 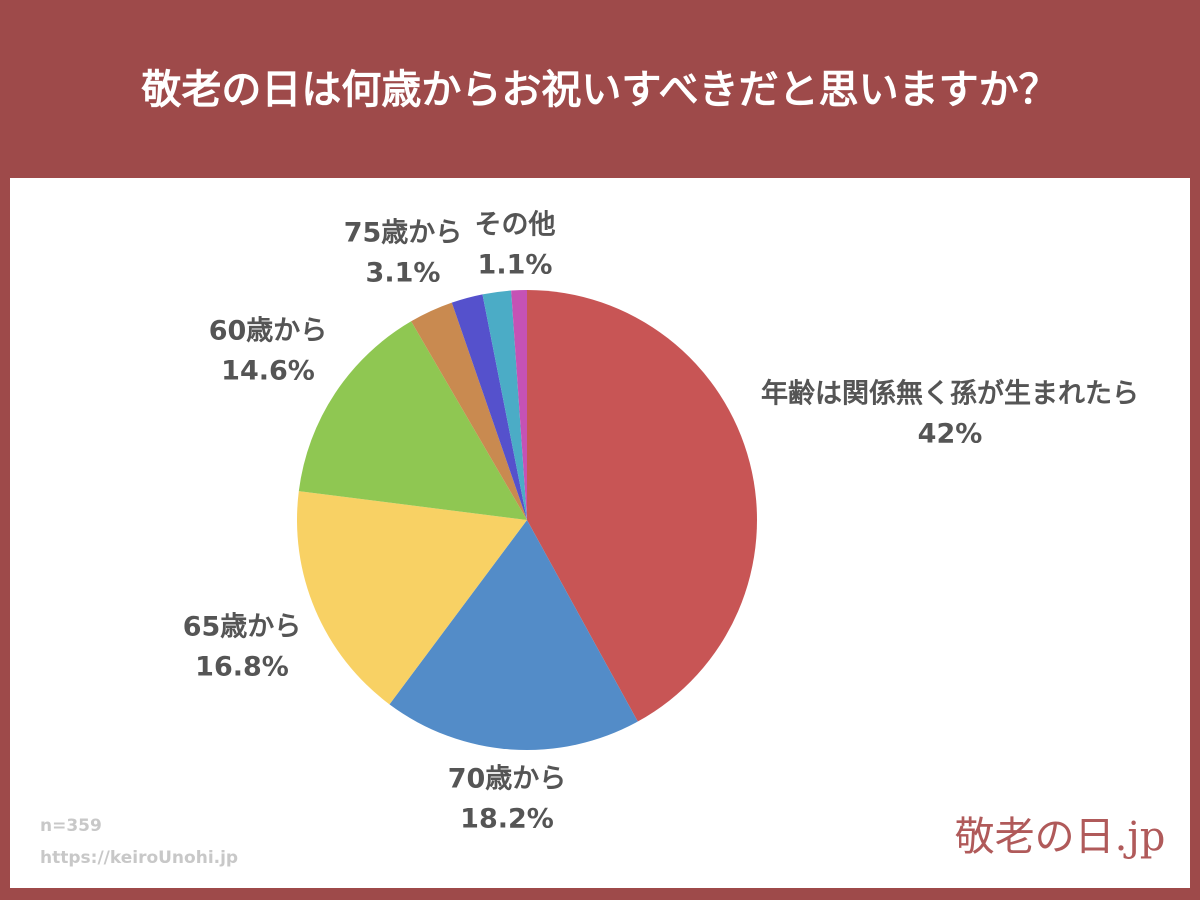 What do you see at coordinates (599, 90) in the screenshot?
I see `chart-title: 敬老の日は何歳からお祝いすべきだと思いますか？` at bounding box center [599, 90].